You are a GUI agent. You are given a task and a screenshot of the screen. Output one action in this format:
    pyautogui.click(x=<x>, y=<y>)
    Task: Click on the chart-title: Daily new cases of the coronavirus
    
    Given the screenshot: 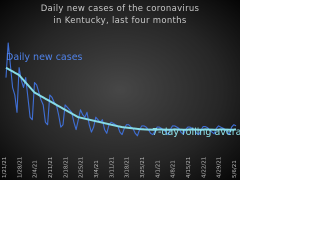 What is the action you would take?
    pyautogui.click(x=120, y=9)
    